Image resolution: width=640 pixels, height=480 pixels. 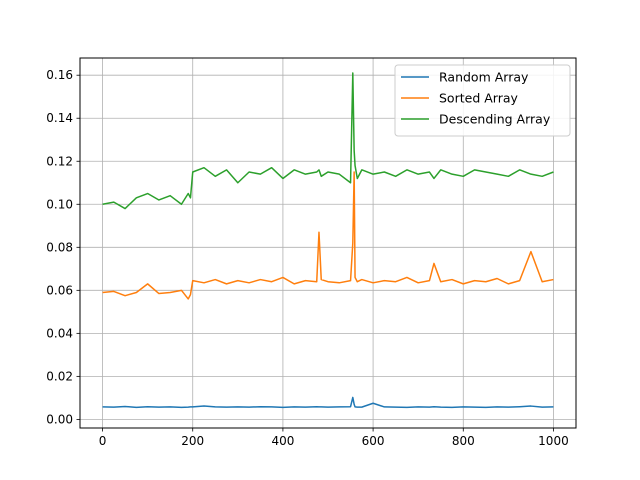 What do you see at coordinates (495, 119) in the screenshot?
I see `legend-label: Descending Array` at bounding box center [495, 119].